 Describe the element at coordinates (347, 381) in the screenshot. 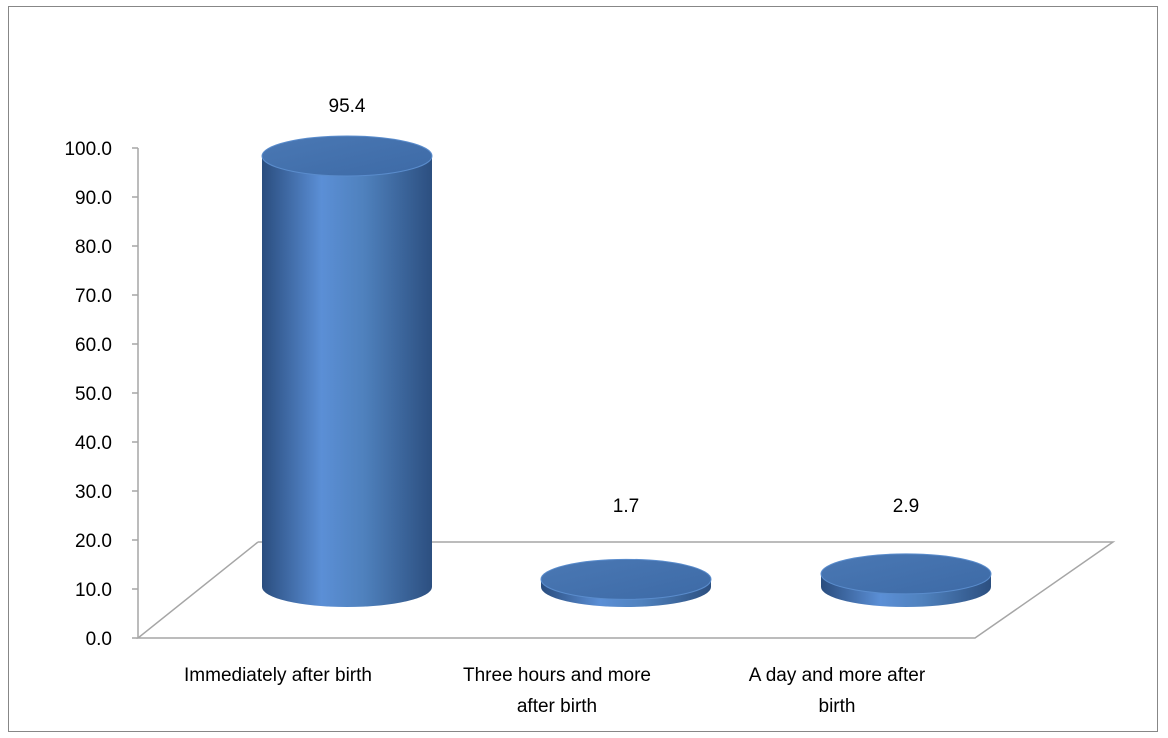

I see `bar-body` at that location.